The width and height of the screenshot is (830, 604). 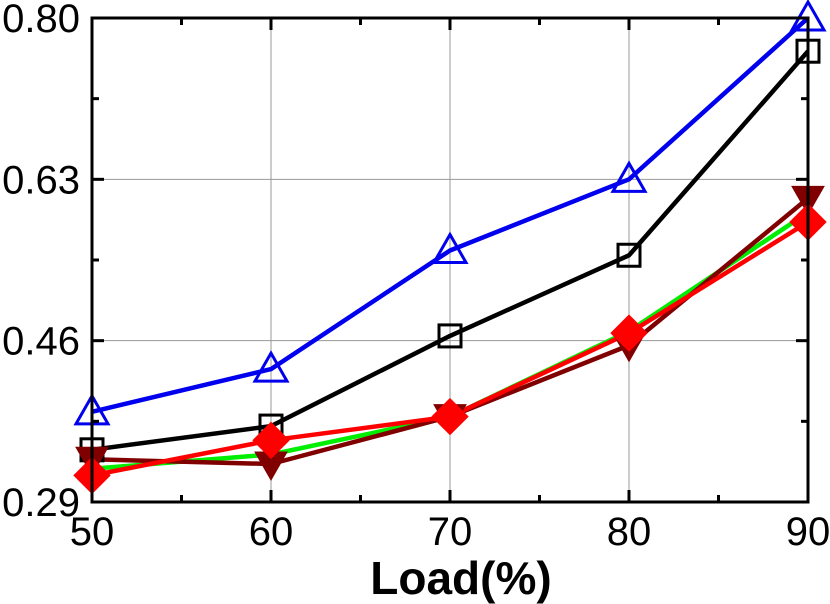 What do you see at coordinates (460, 578) in the screenshot?
I see `x-axis-title: Load(%)` at bounding box center [460, 578].